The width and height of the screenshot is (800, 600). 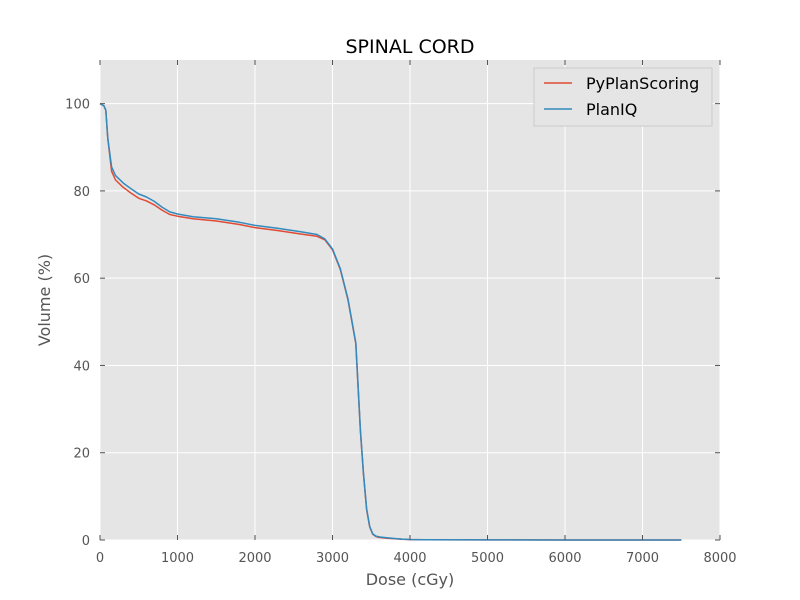 I want to click on y-tick-label: 0, so click(x=86, y=541).